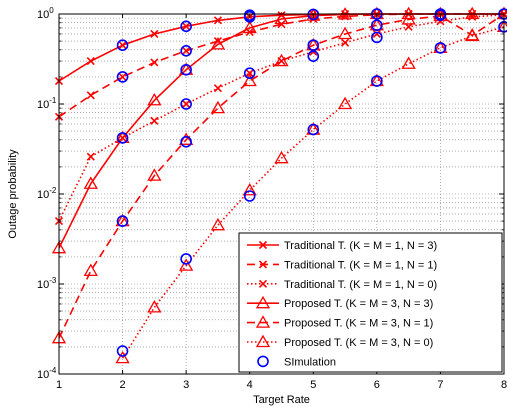  Describe the element at coordinates (47, 373) in the screenshot. I see `y-tick-label: 10⁻⁴` at that location.